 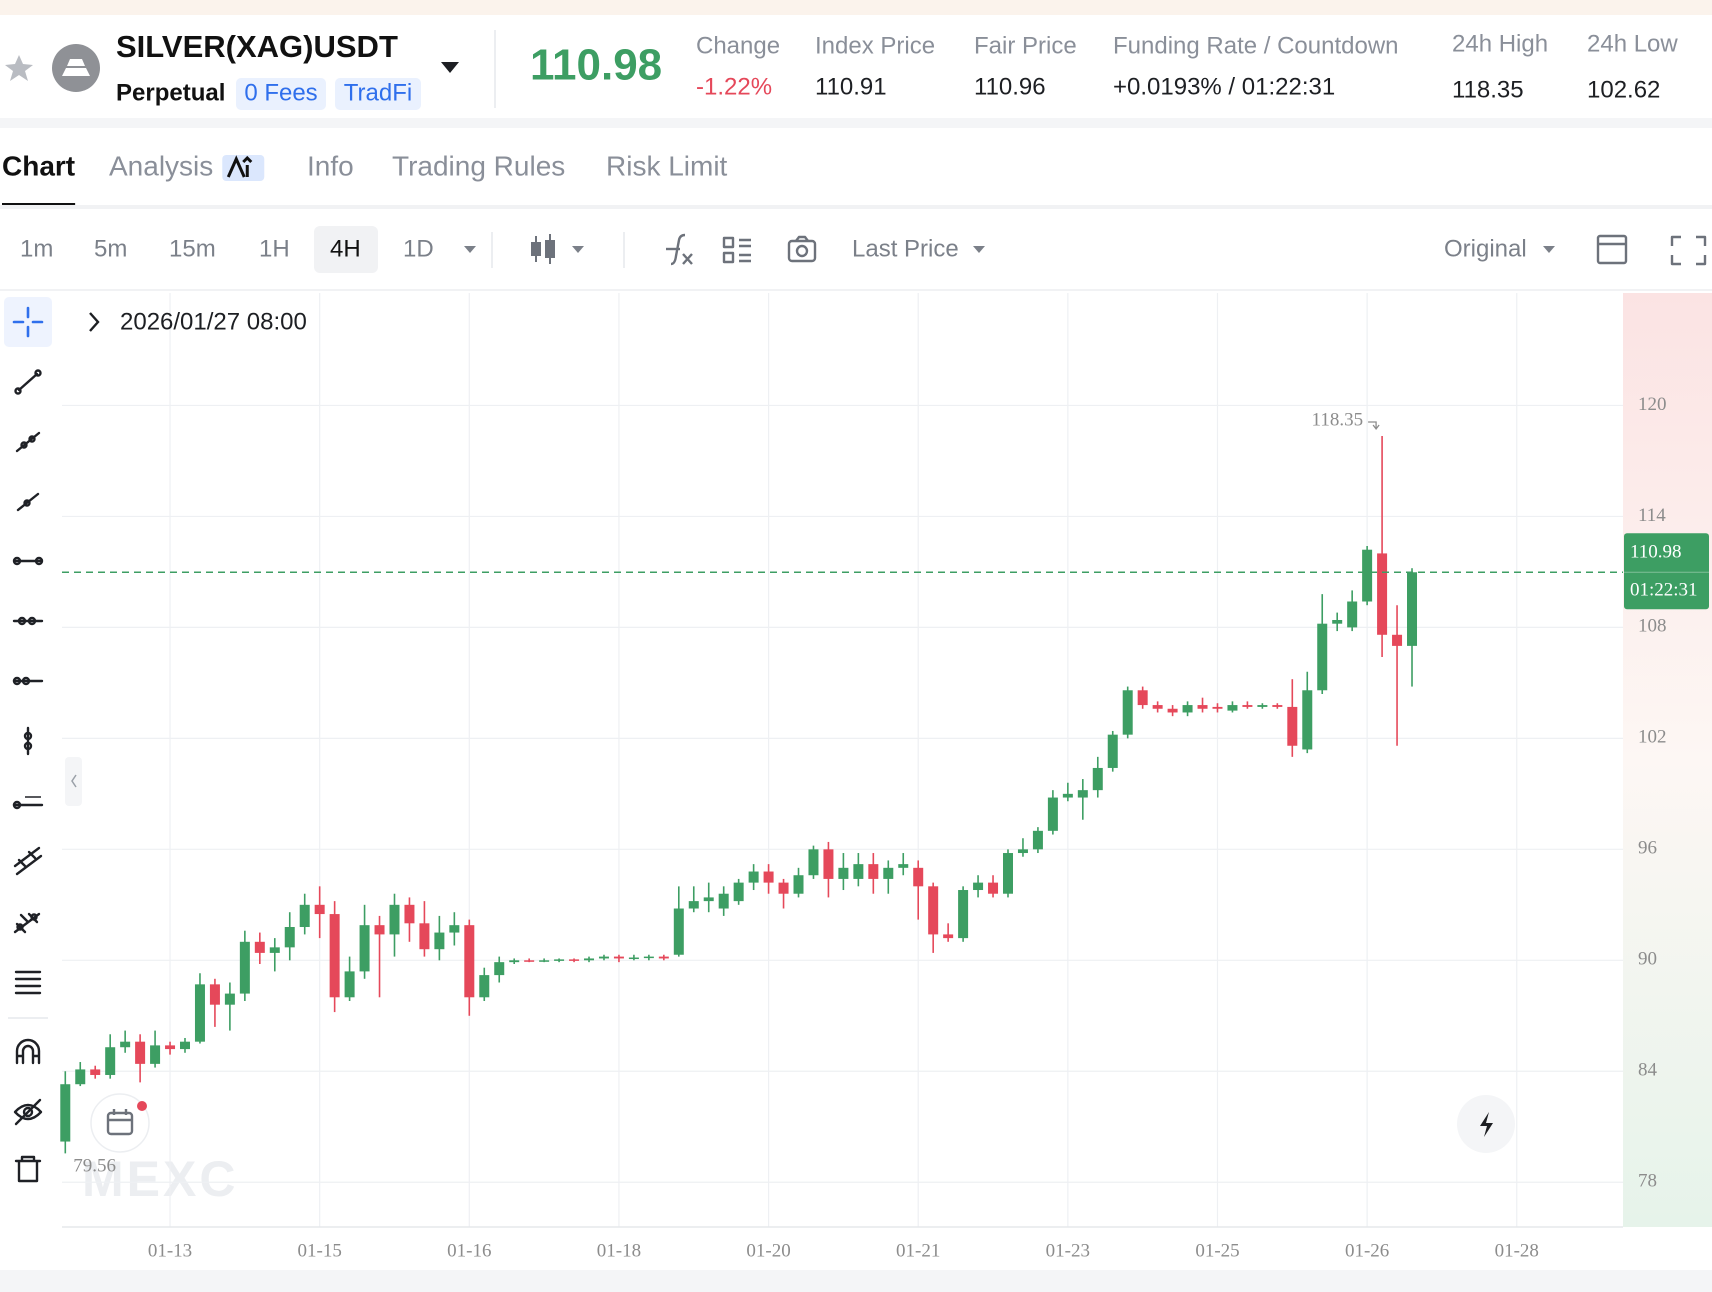 What do you see at coordinates (1612, 249) in the screenshot?
I see `layout-button` at bounding box center [1612, 249].